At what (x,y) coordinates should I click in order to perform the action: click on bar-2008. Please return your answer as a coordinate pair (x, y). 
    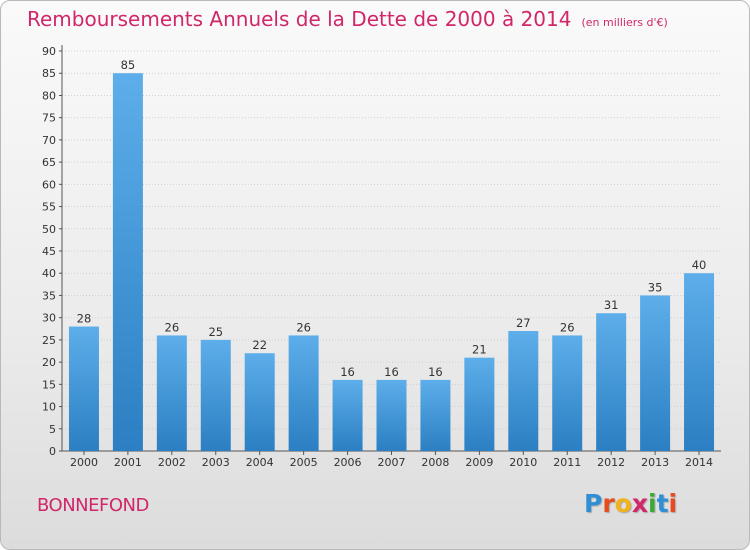
    Looking at the image, I should click on (435, 415).